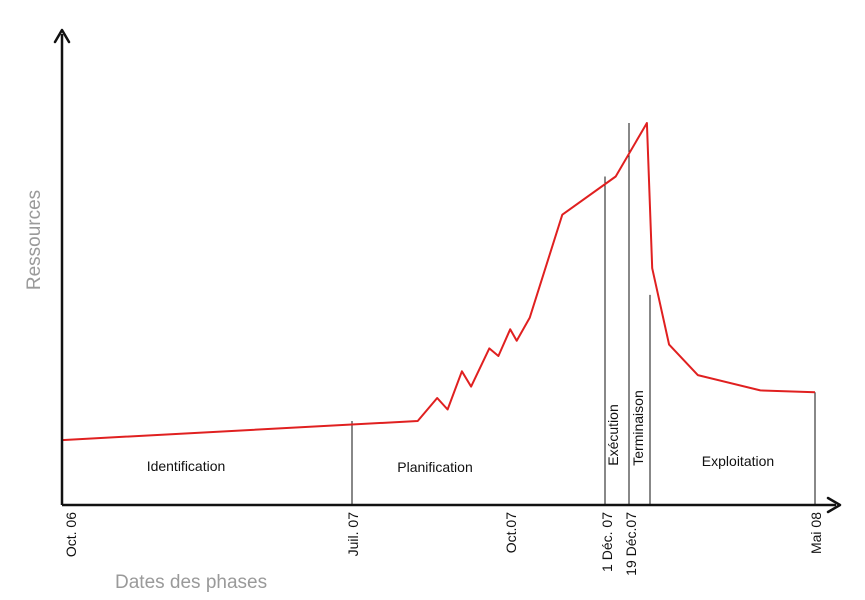 The image size is (865, 600). I want to click on x-tick-label: Juil. 07, so click(353, 534).